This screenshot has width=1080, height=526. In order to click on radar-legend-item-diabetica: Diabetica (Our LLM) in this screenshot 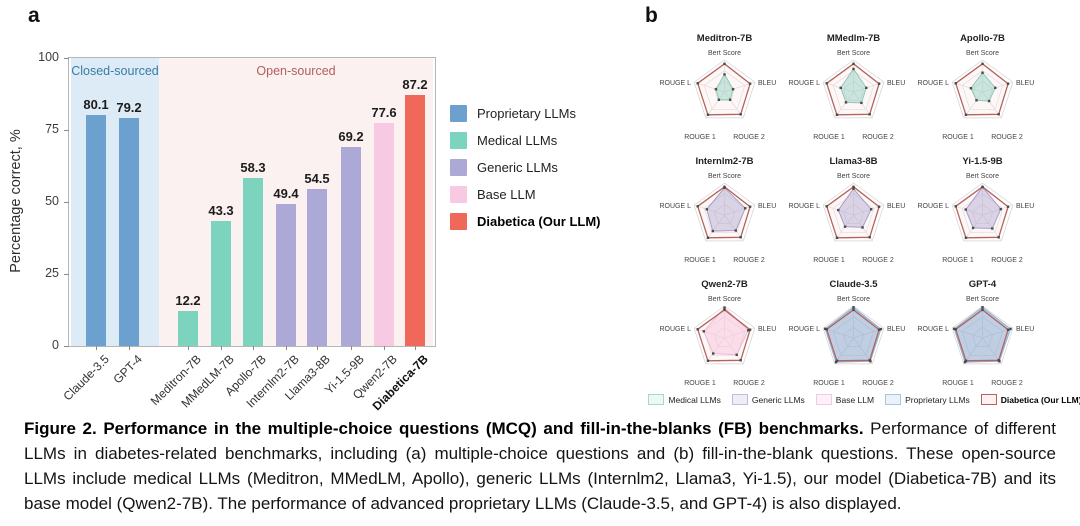, I will do `click(1030, 399)`.